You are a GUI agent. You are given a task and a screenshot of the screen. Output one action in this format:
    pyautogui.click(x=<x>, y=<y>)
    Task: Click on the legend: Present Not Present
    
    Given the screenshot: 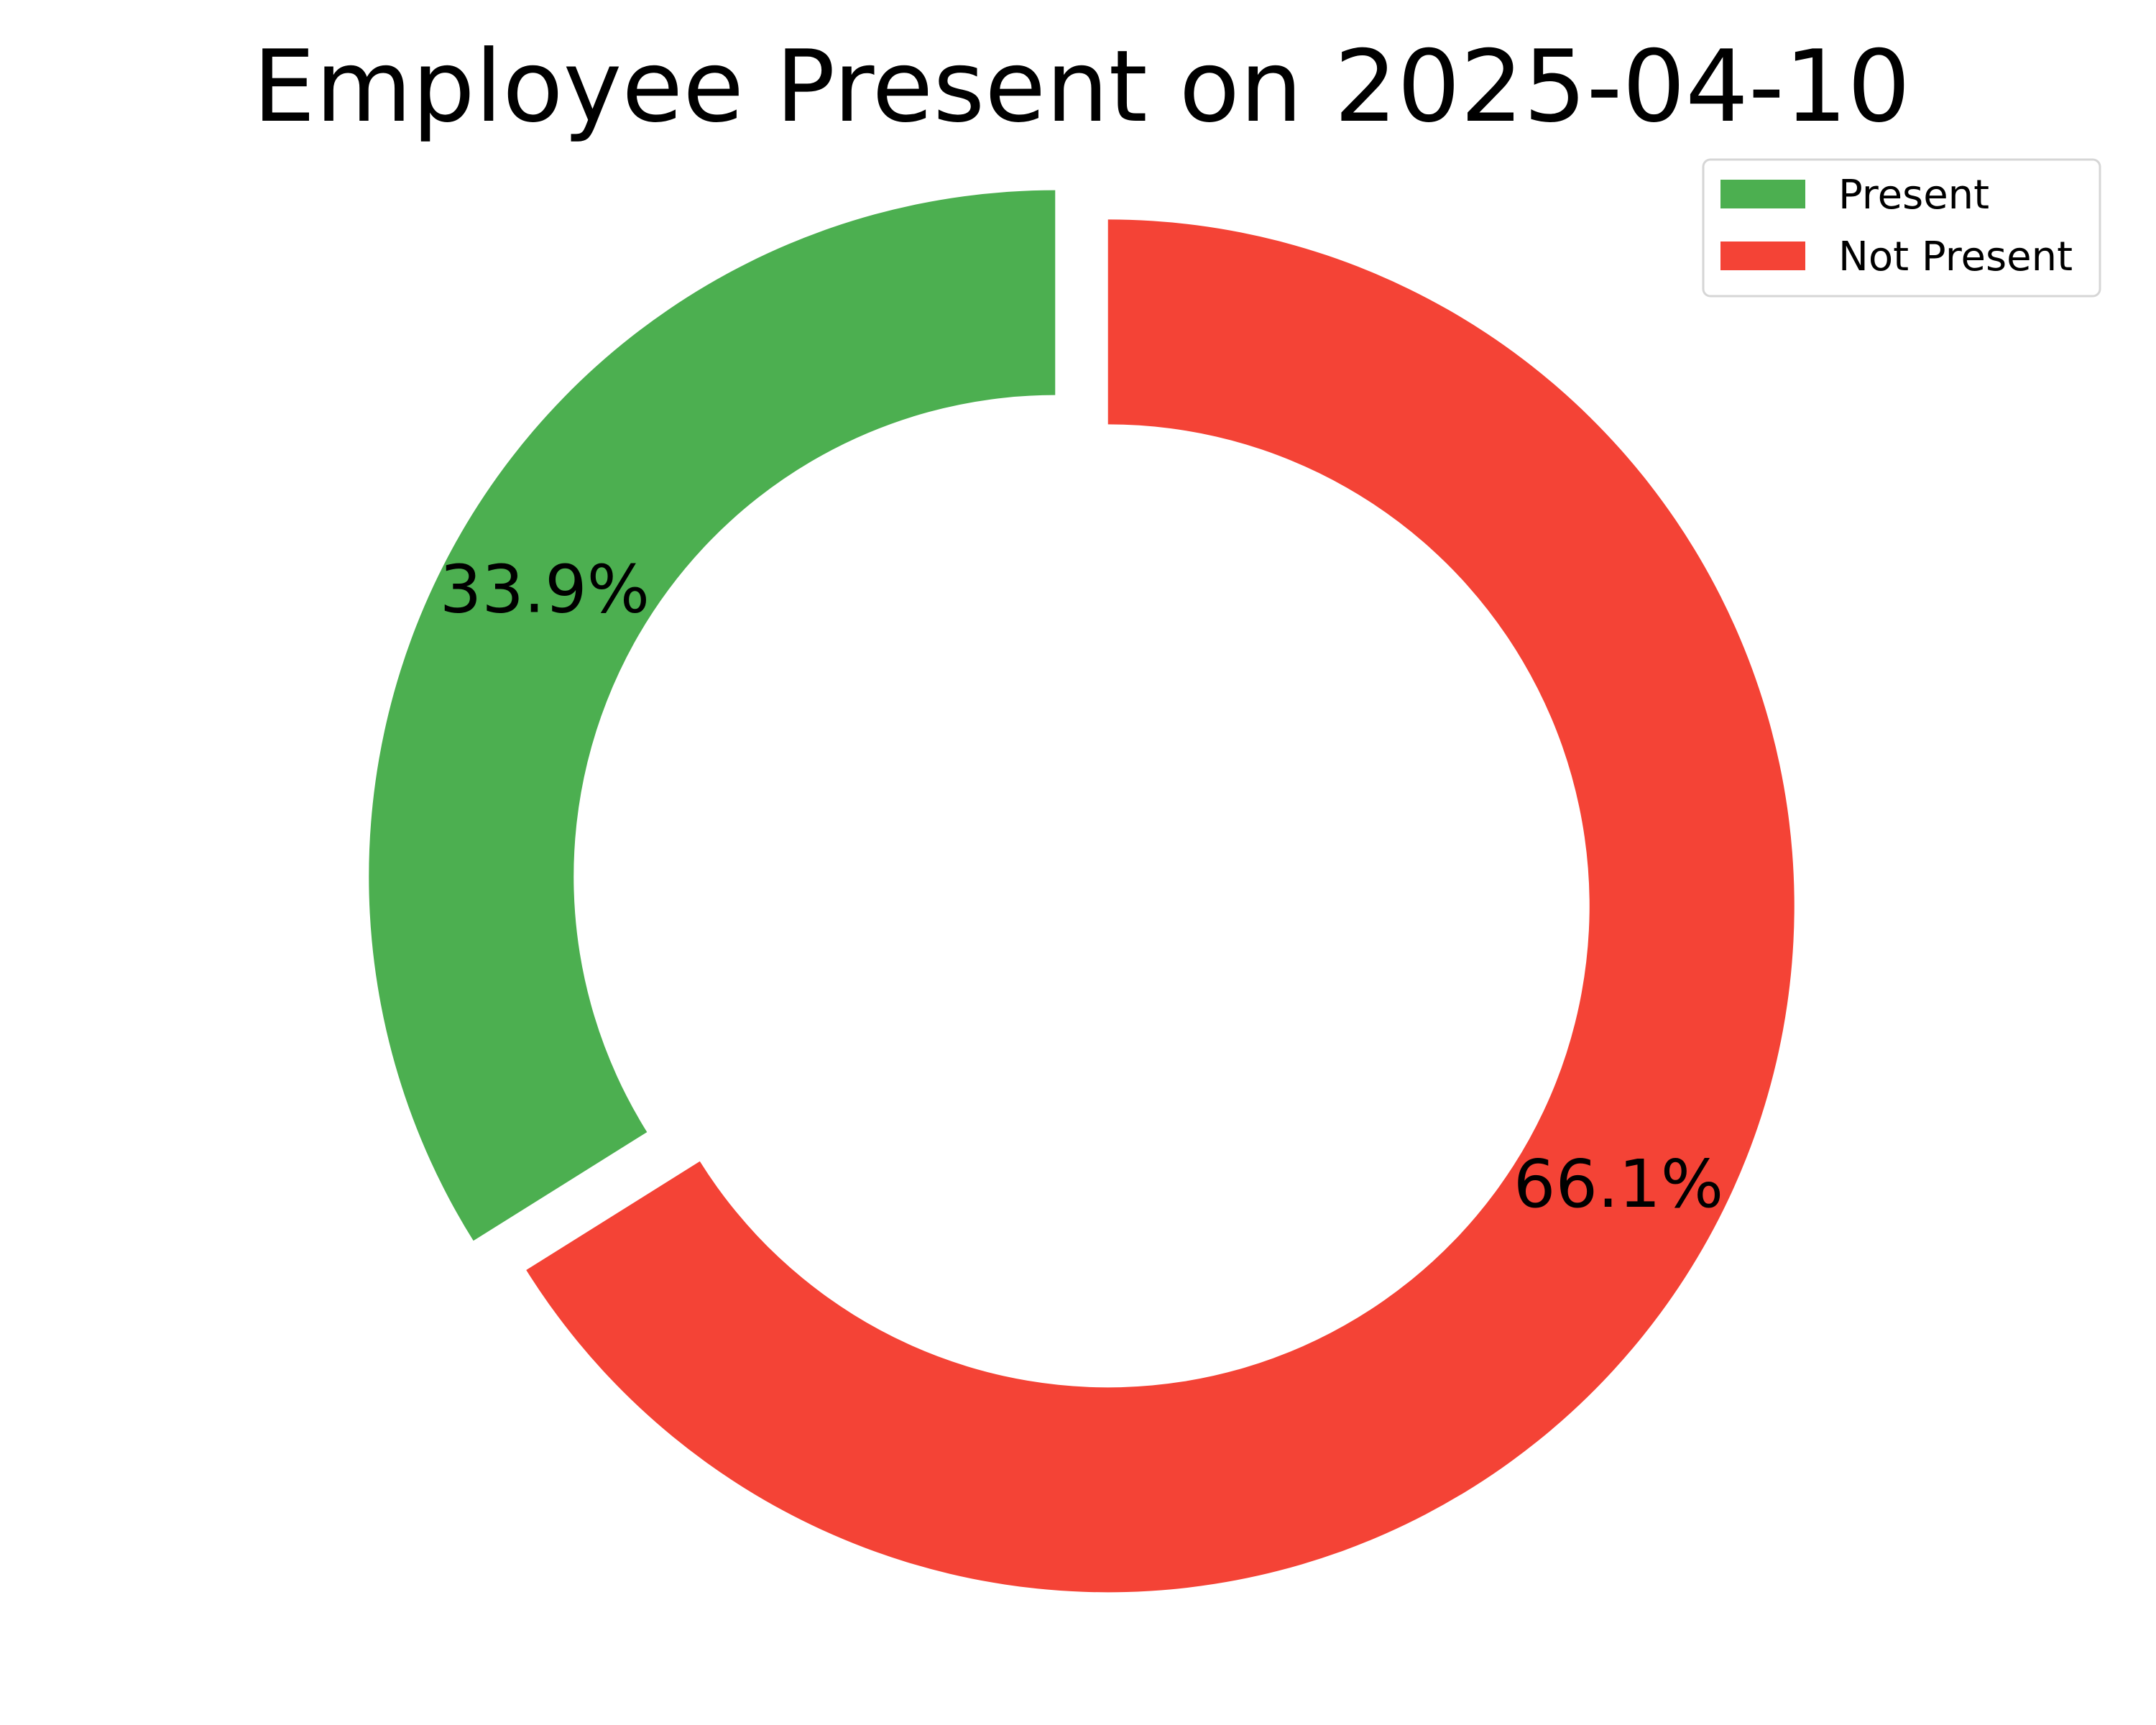 What is the action you would take?
    pyautogui.click(x=1901, y=228)
    